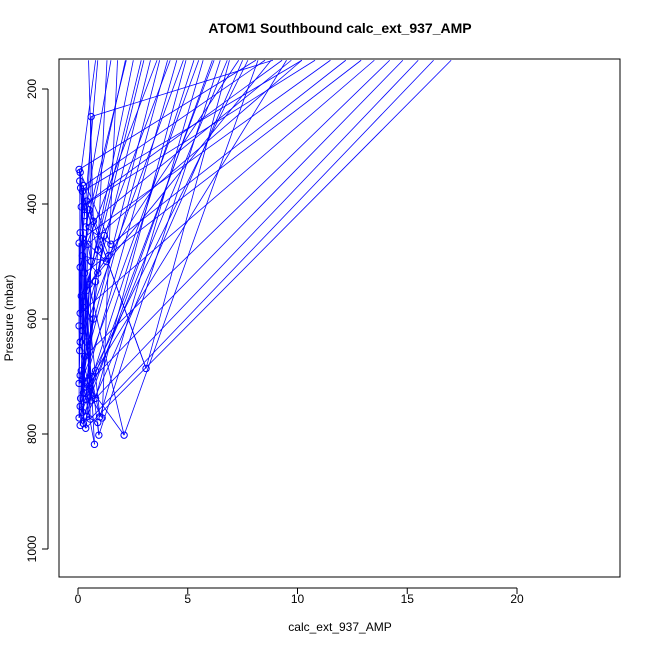  Describe the element at coordinates (32, 204) in the screenshot. I see `y-tick-label: 400` at that location.